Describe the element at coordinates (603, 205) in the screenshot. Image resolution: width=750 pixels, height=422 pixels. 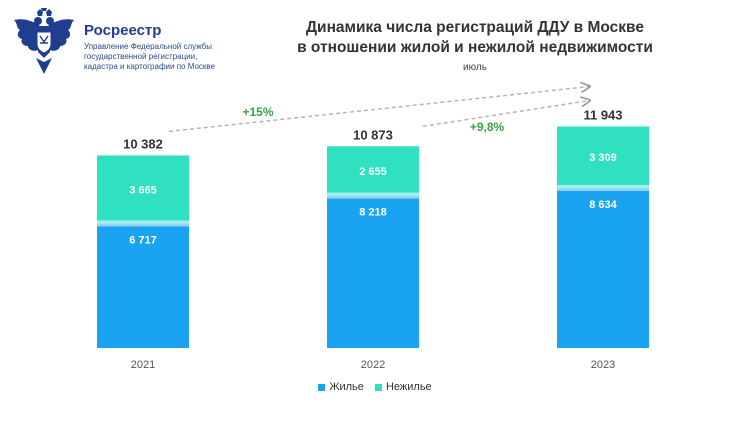
I see `data-label-residential: 8 634` at that location.